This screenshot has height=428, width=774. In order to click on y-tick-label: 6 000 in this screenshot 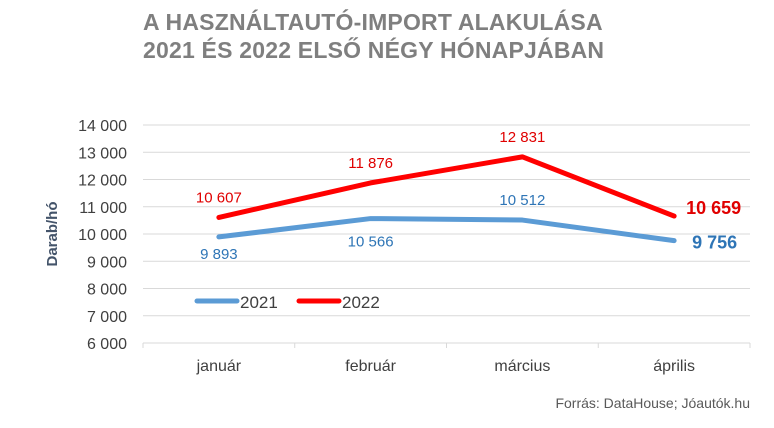, I will do `click(107, 344)`.